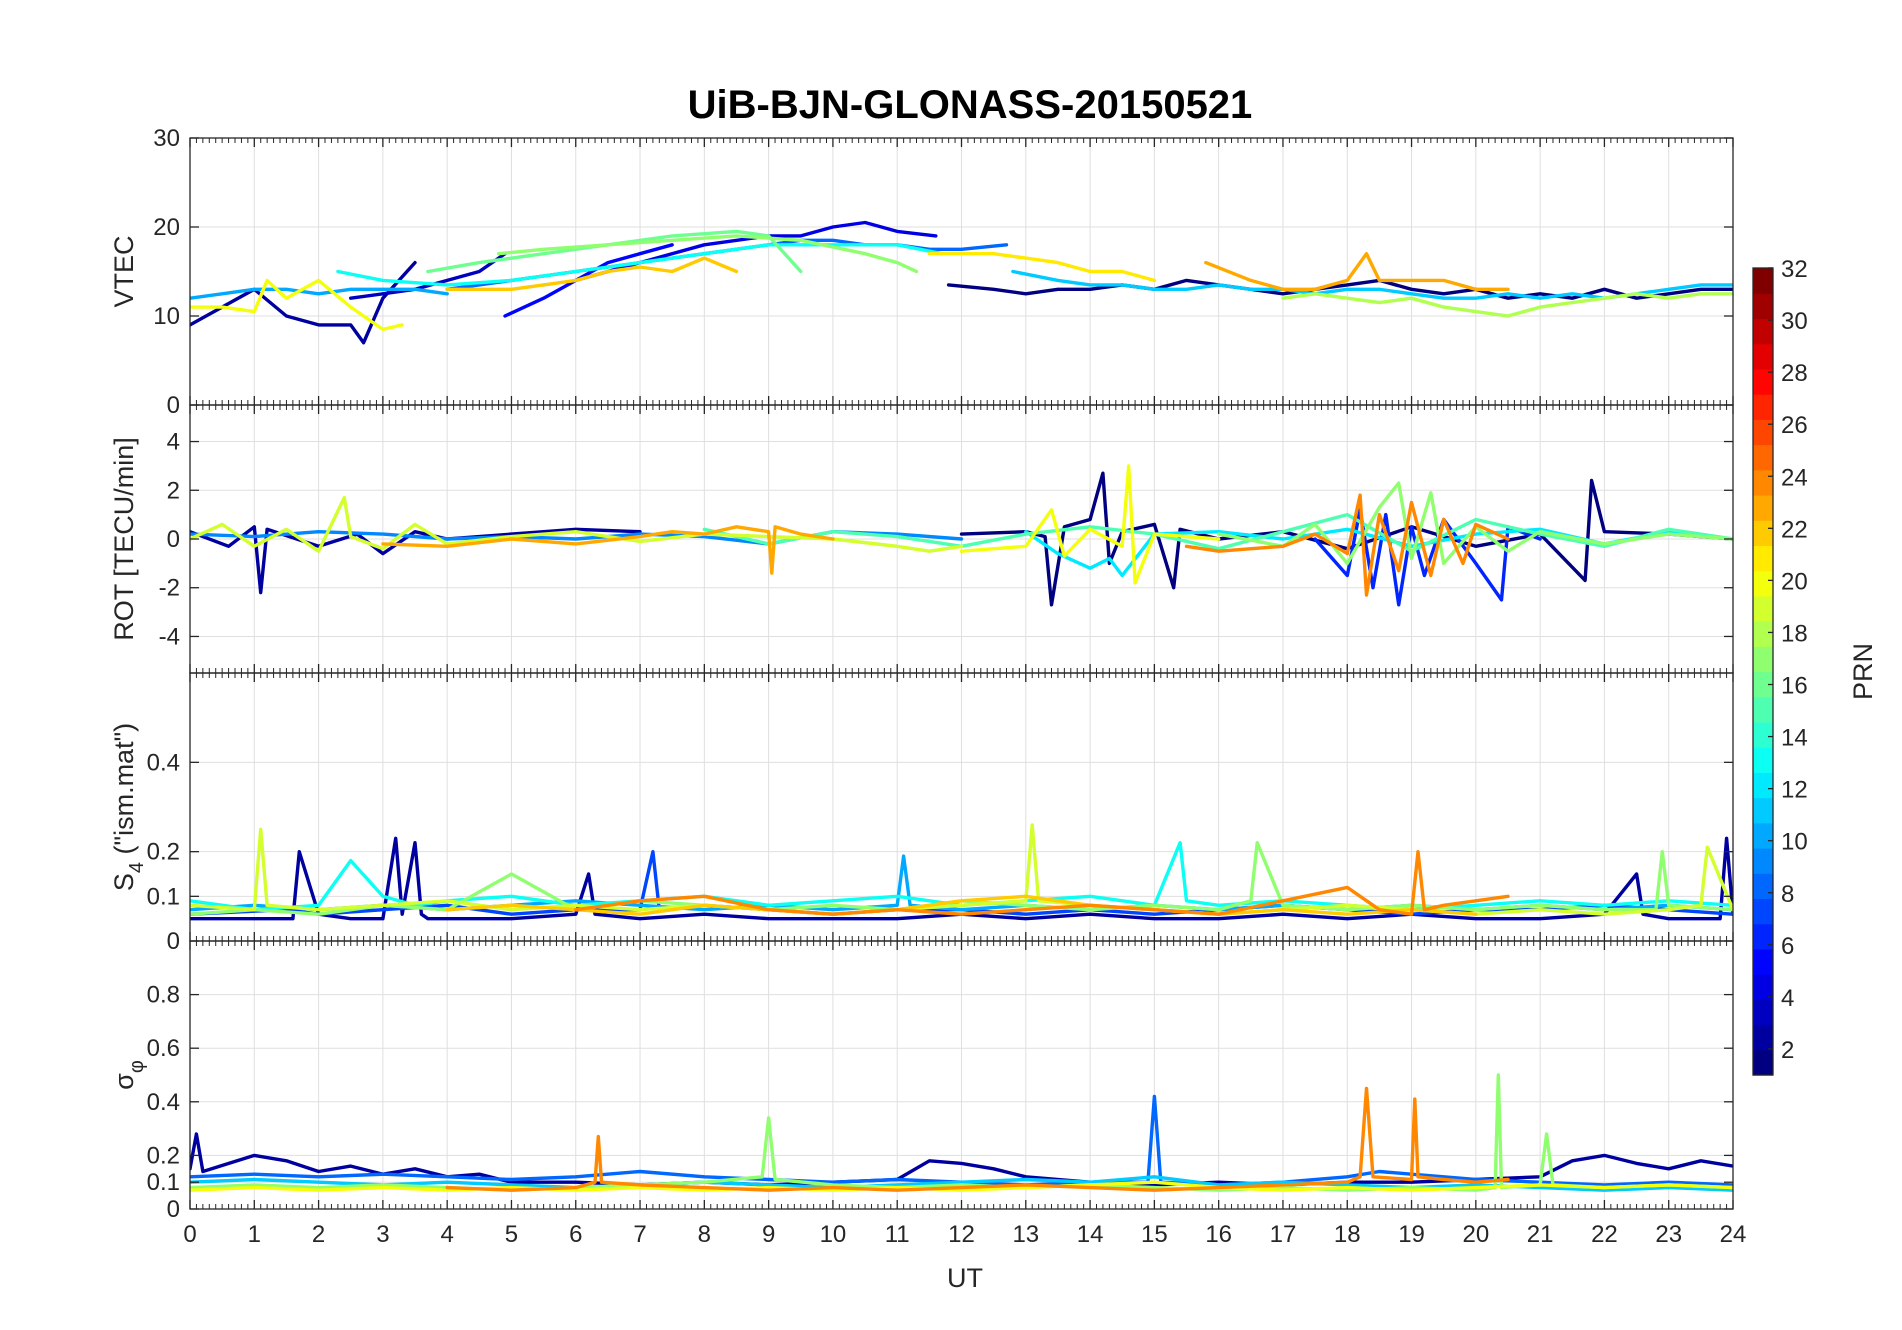 The image size is (1902, 1330). What do you see at coordinates (318, 1234) in the screenshot?
I see `x-tick-label: 2` at bounding box center [318, 1234].